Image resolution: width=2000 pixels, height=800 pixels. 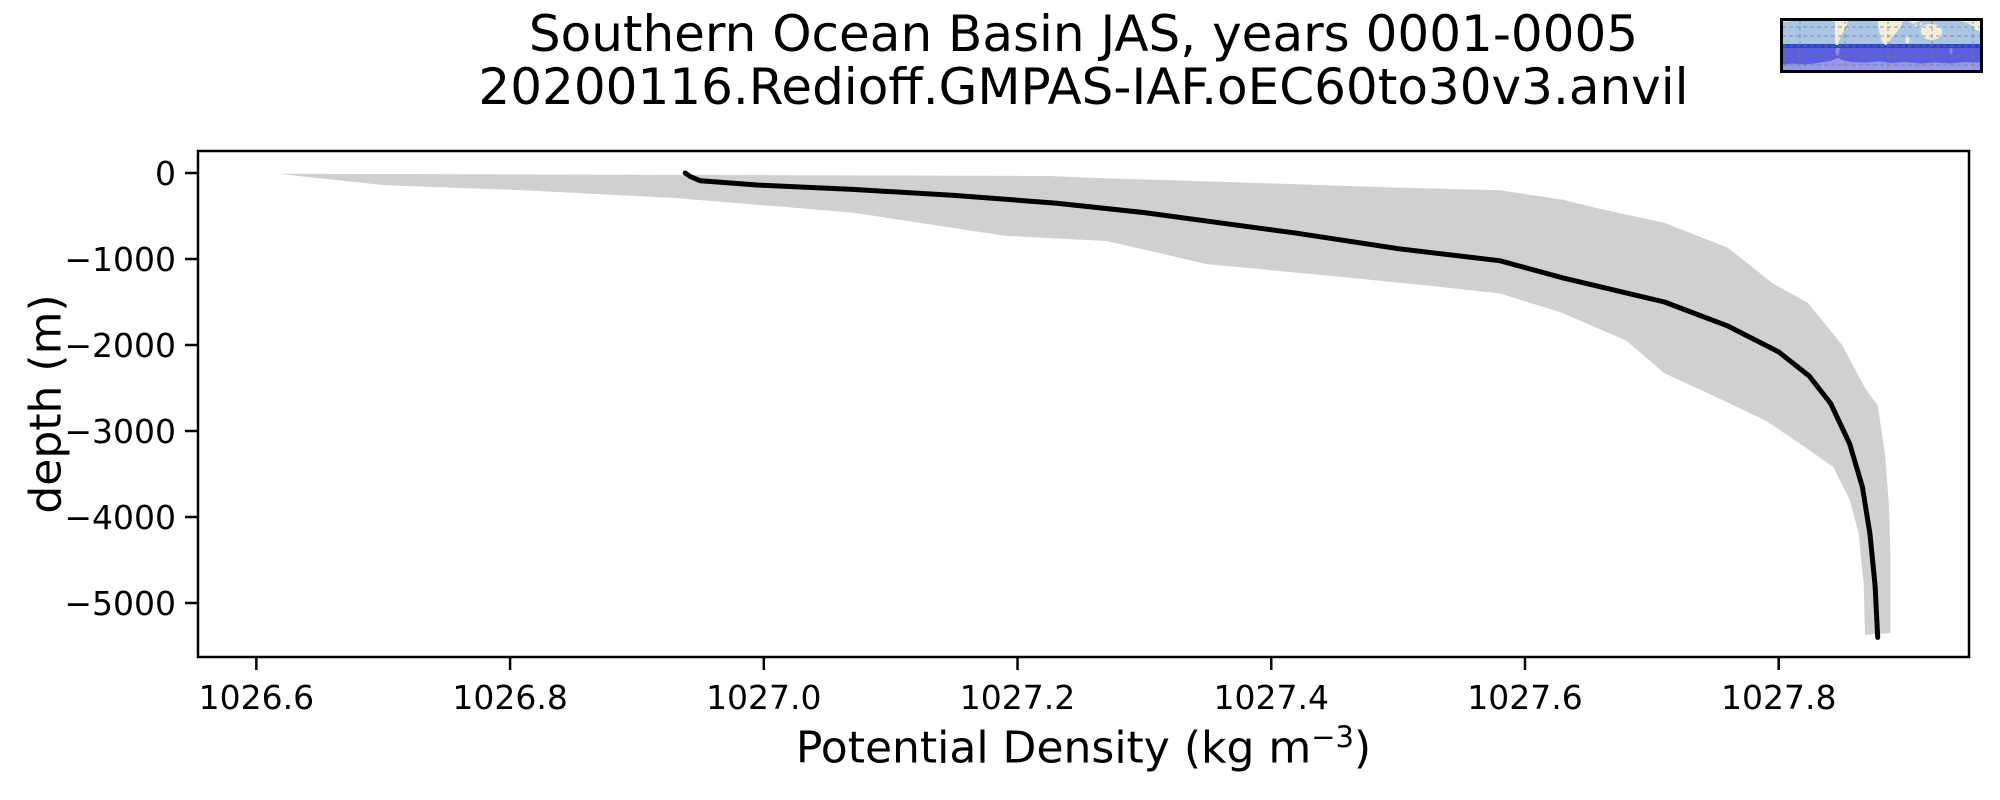 I want to click on x-axis-label-text: Potential Density (kg m, so click(x=1053, y=748).